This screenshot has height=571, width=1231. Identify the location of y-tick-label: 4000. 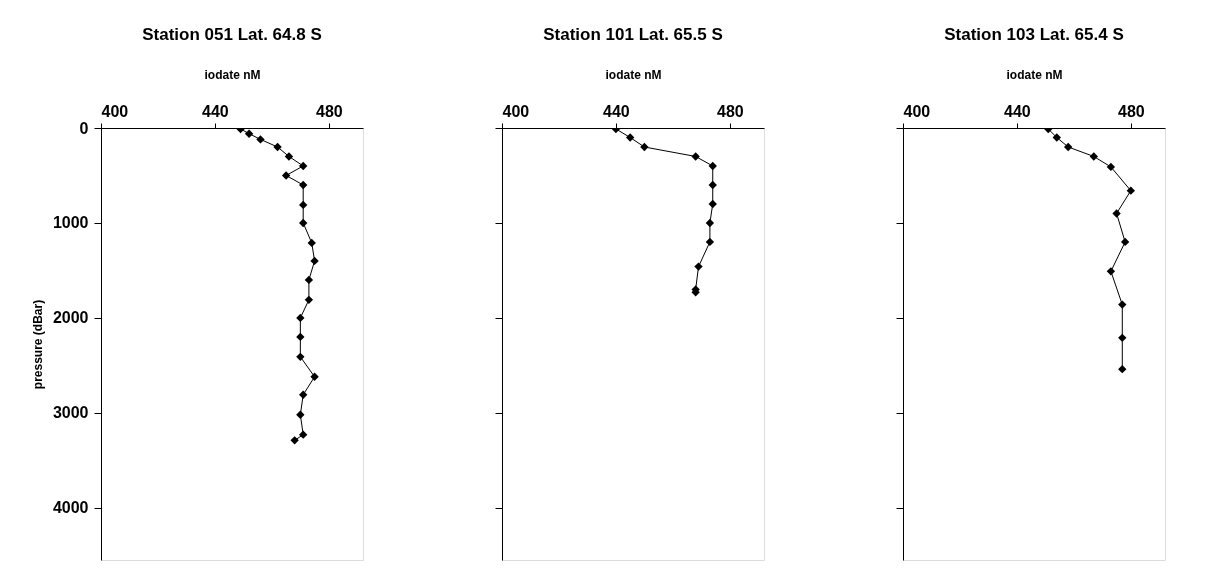
(70, 508).